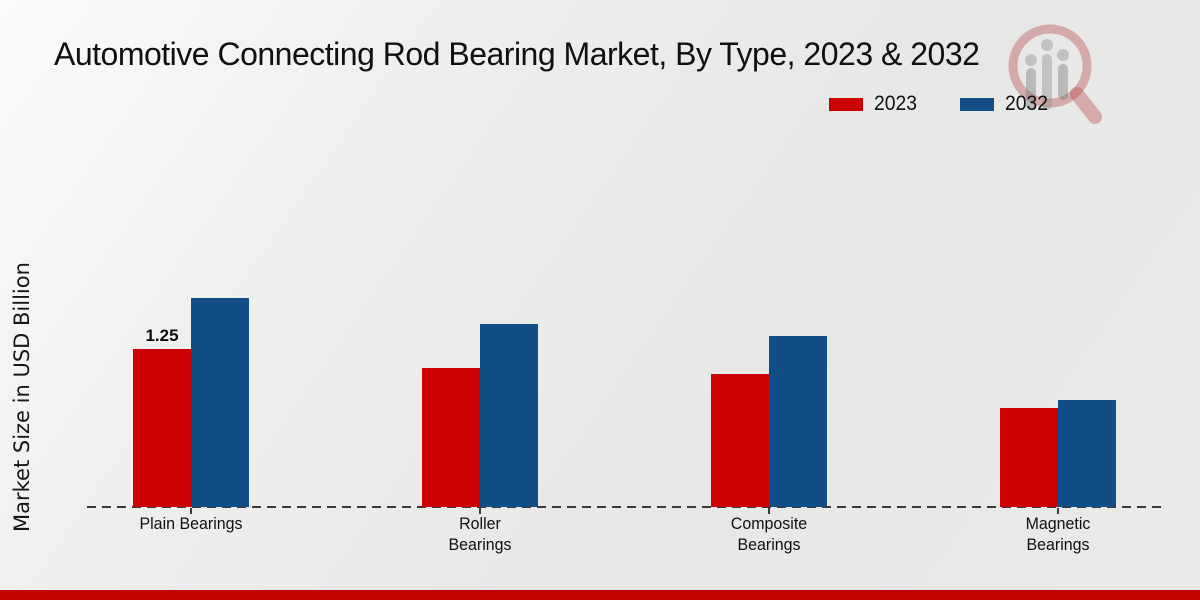  I want to click on category-label-magnetic-bearings: Magnetic Bearings, so click(1058, 534).